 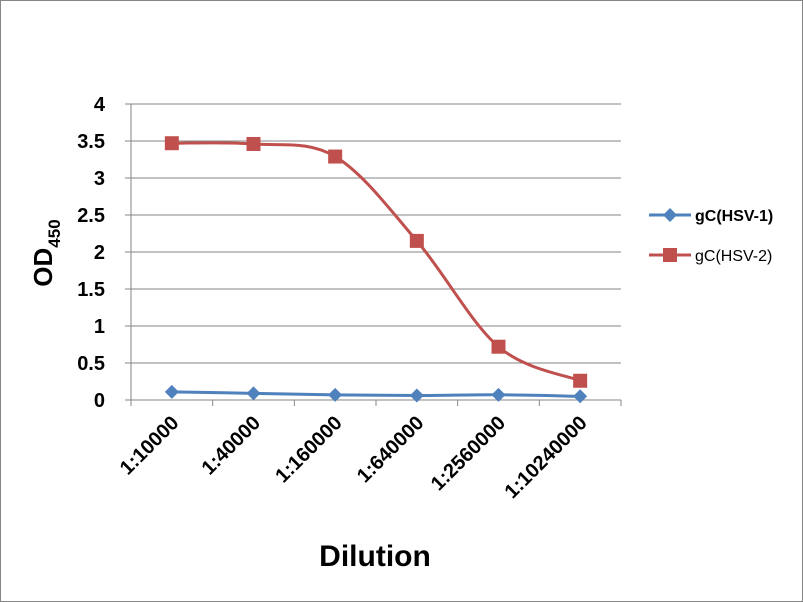 I want to click on y-tick-label: 2.5, so click(x=91, y=216).